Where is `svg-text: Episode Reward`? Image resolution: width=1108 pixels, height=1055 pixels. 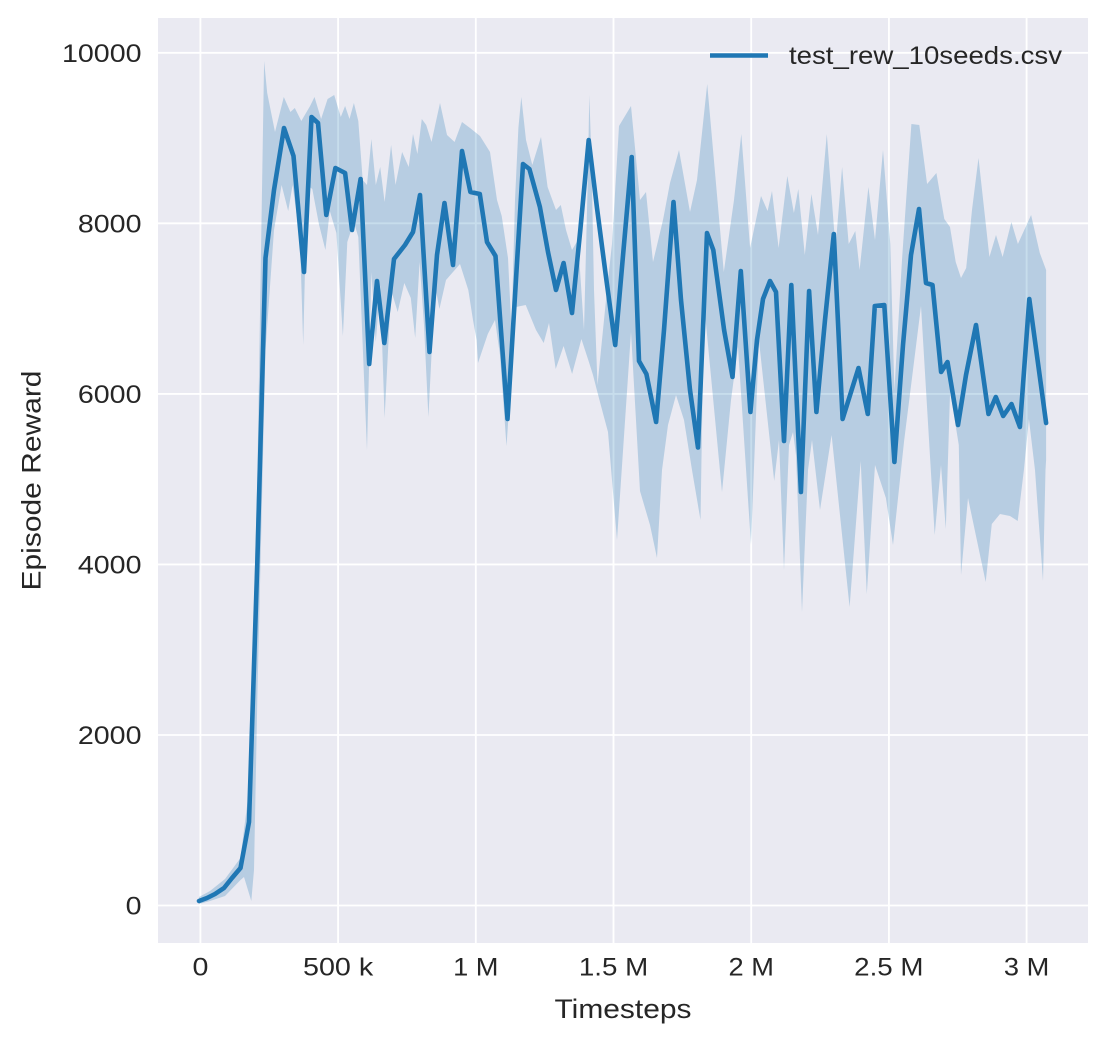 svg-text: Episode Reward is located at coordinates (32, 481).